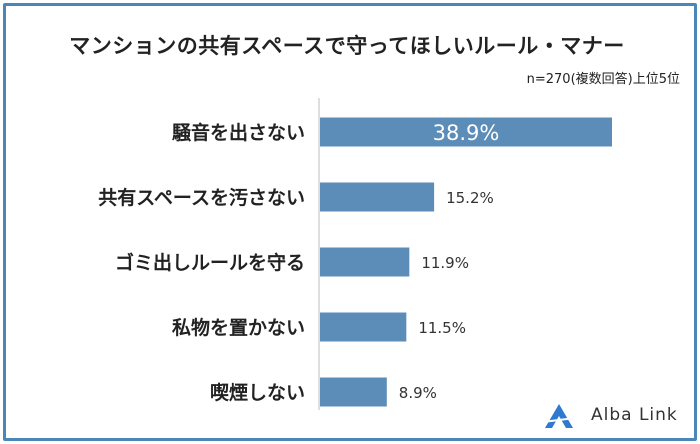 The width and height of the screenshot is (700, 444). I want to click on value-label: 15.2%, so click(470, 198).